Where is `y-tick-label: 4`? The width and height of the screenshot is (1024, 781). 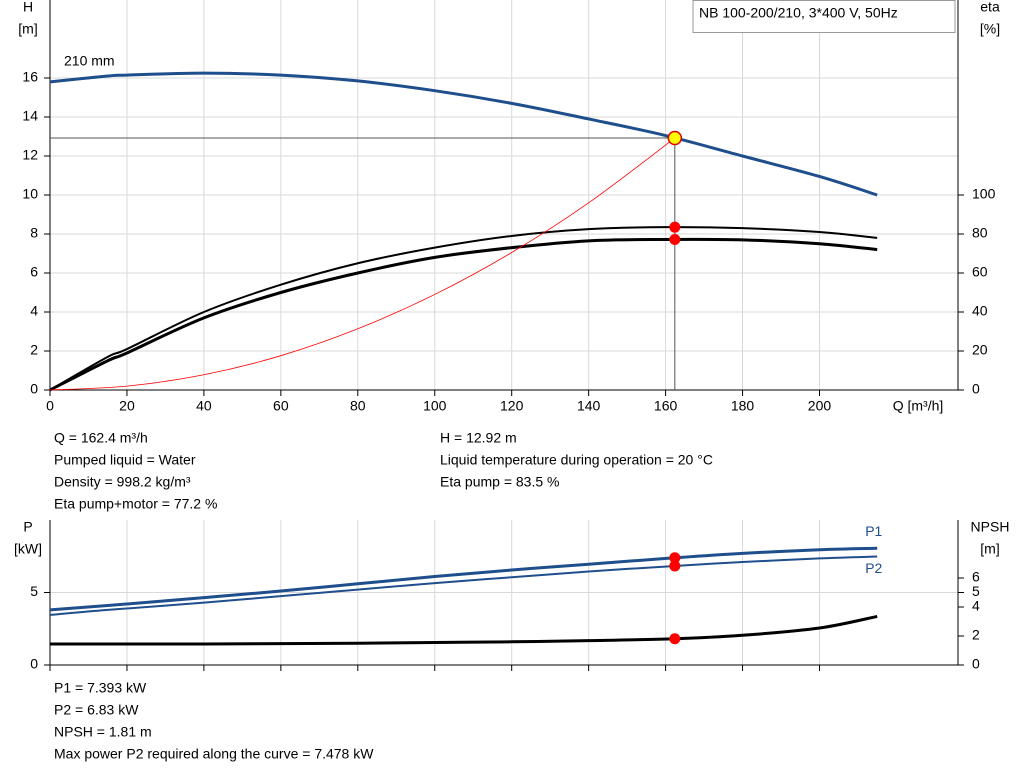 y-tick-label: 4 is located at coordinates (34, 311).